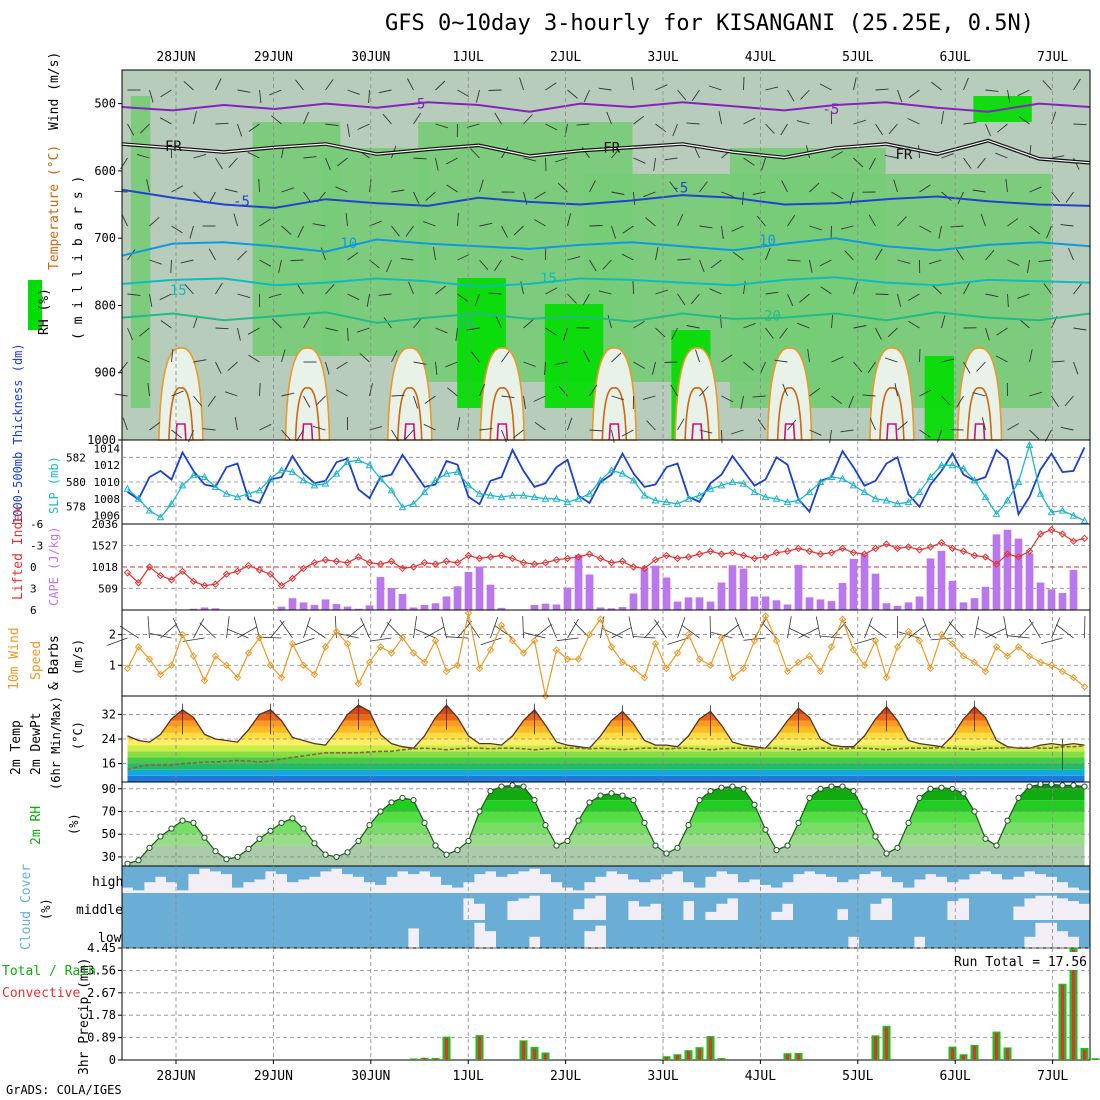  Describe the element at coordinates (857, 1076) in the screenshot. I see `x-tick-label-bottom: 5JUL` at that location.